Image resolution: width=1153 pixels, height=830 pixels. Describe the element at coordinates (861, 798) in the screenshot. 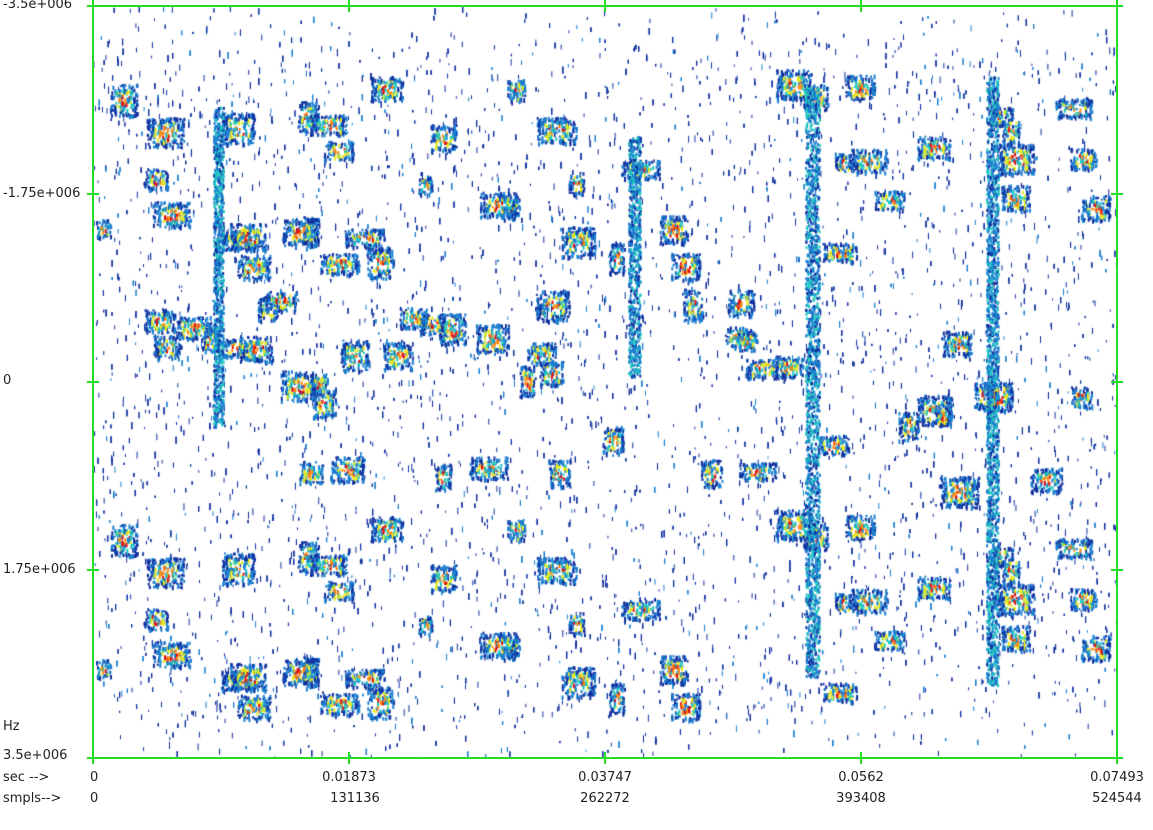

I see `x-tick-samples-3: 393408` at that location.